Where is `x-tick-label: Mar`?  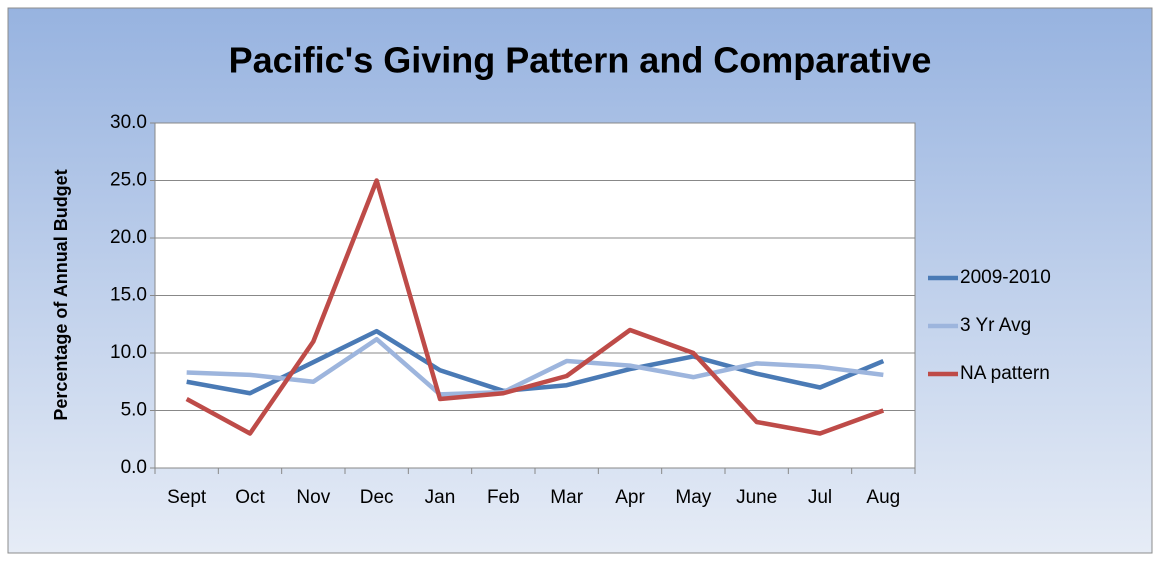
x-tick-label: Mar is located at coordinates (566, 497).